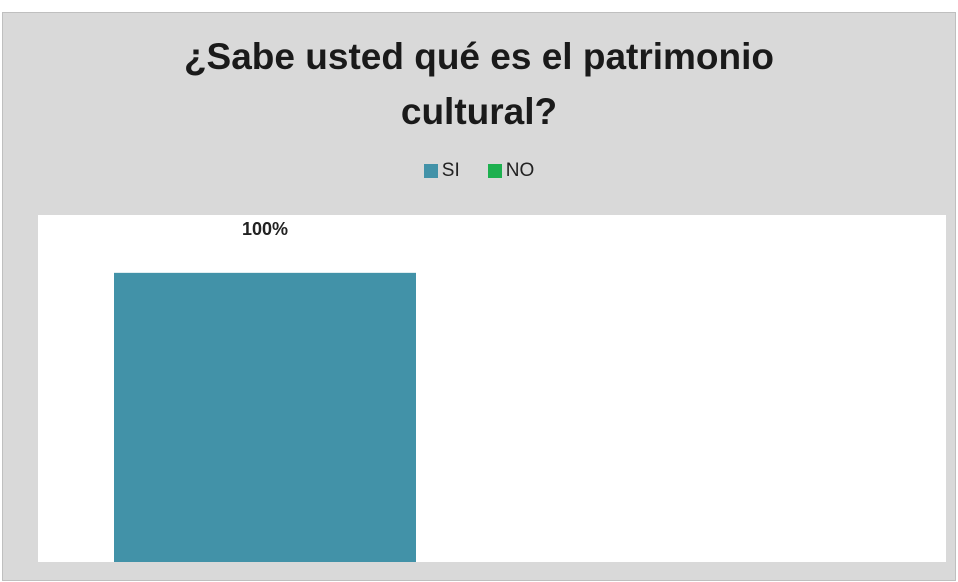  I want to click on legend-label-no: NO, so click(520, 170).